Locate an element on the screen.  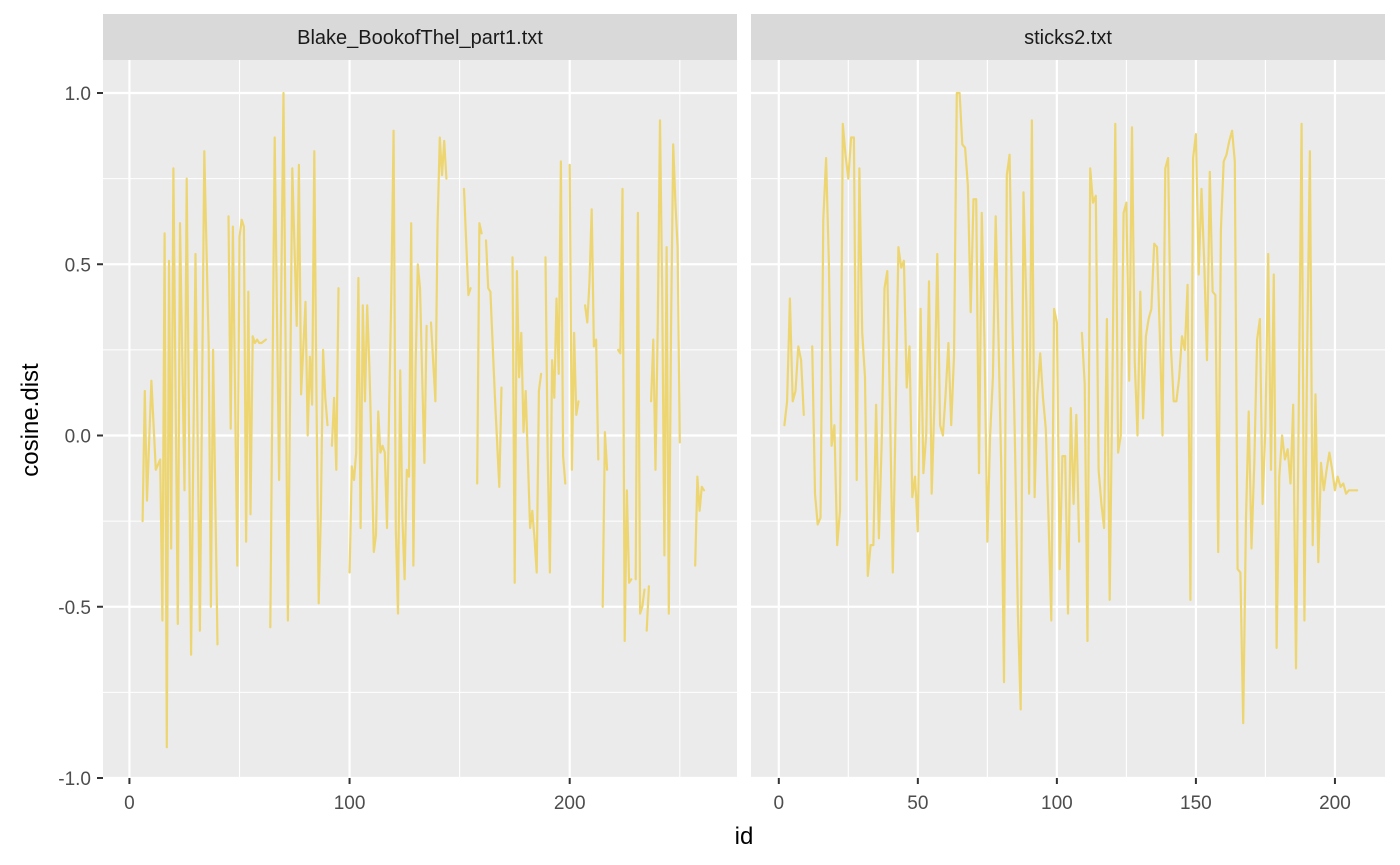
y-tick-label: 1.0 is located at coordinates (78, 94).